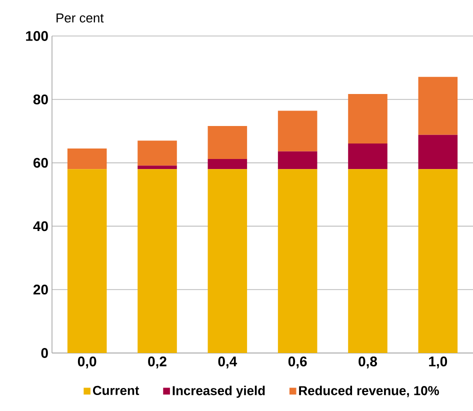 This screenshot has width=473, height=411. What do you see at coordinates (40, 99) in the screenshot?
I see `y-tick-label: 80` at bounding box center [40, 99].